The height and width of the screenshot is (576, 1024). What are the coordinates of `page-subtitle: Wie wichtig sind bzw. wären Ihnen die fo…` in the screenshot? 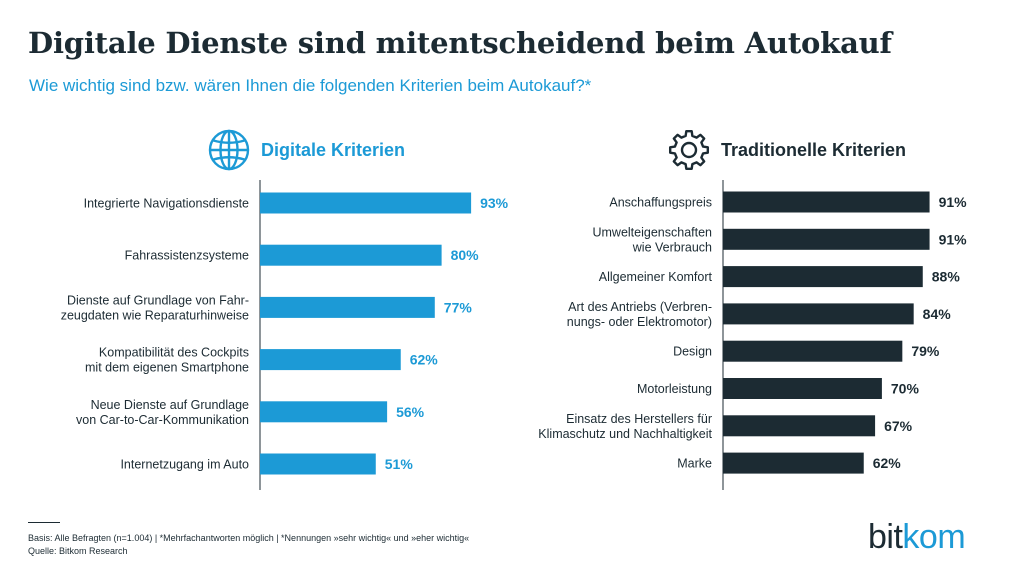 It's located at (310, 85).